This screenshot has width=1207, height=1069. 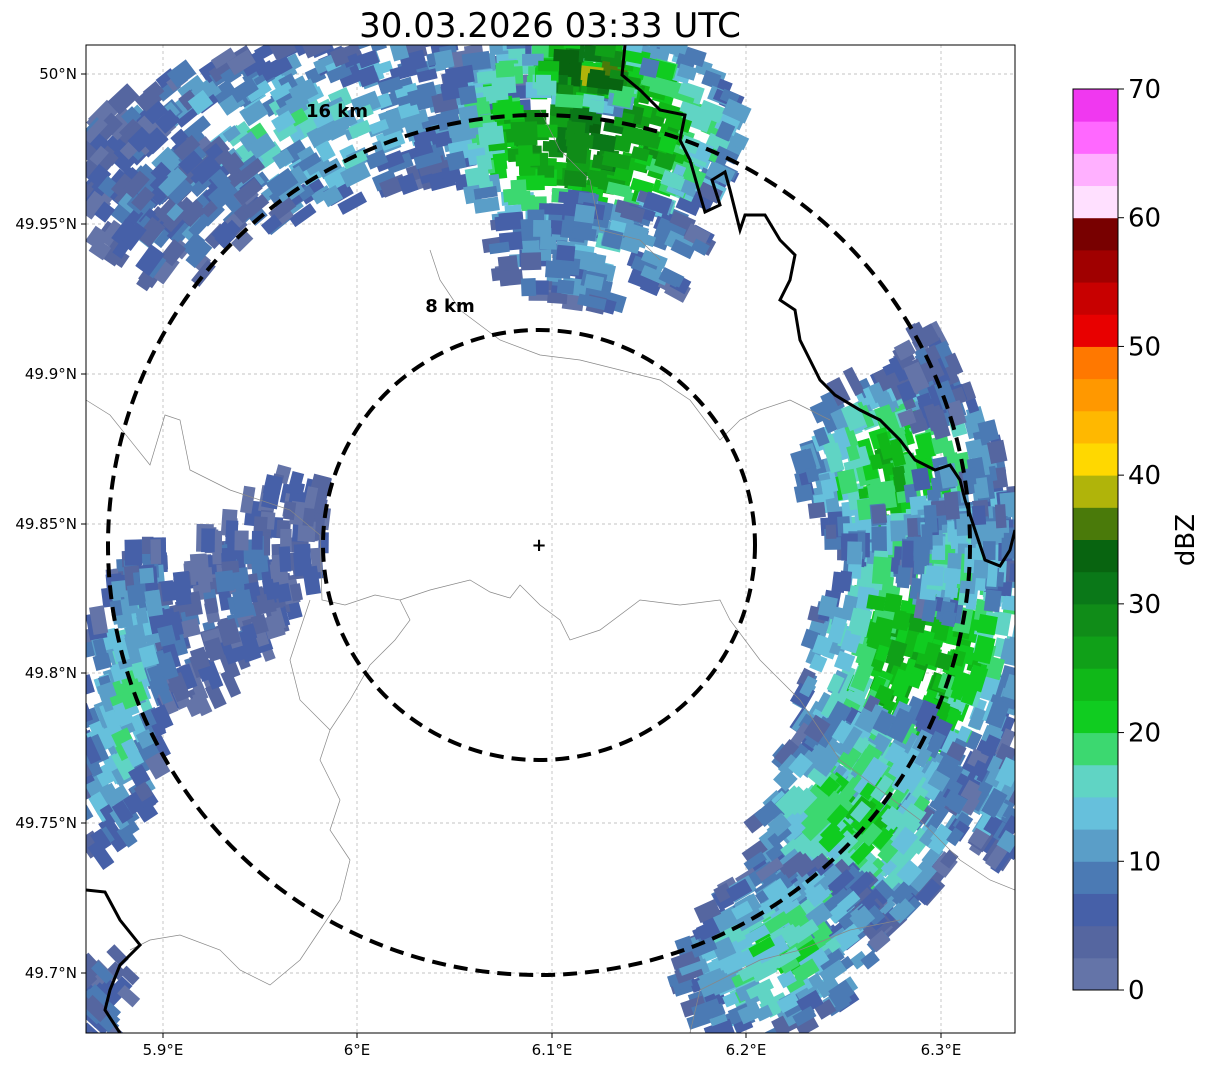 What do you see at coordinates (1144, 219) in the screenshot?
I see `colorbar-tick-label: 60` at bounding box center [1144, 219].